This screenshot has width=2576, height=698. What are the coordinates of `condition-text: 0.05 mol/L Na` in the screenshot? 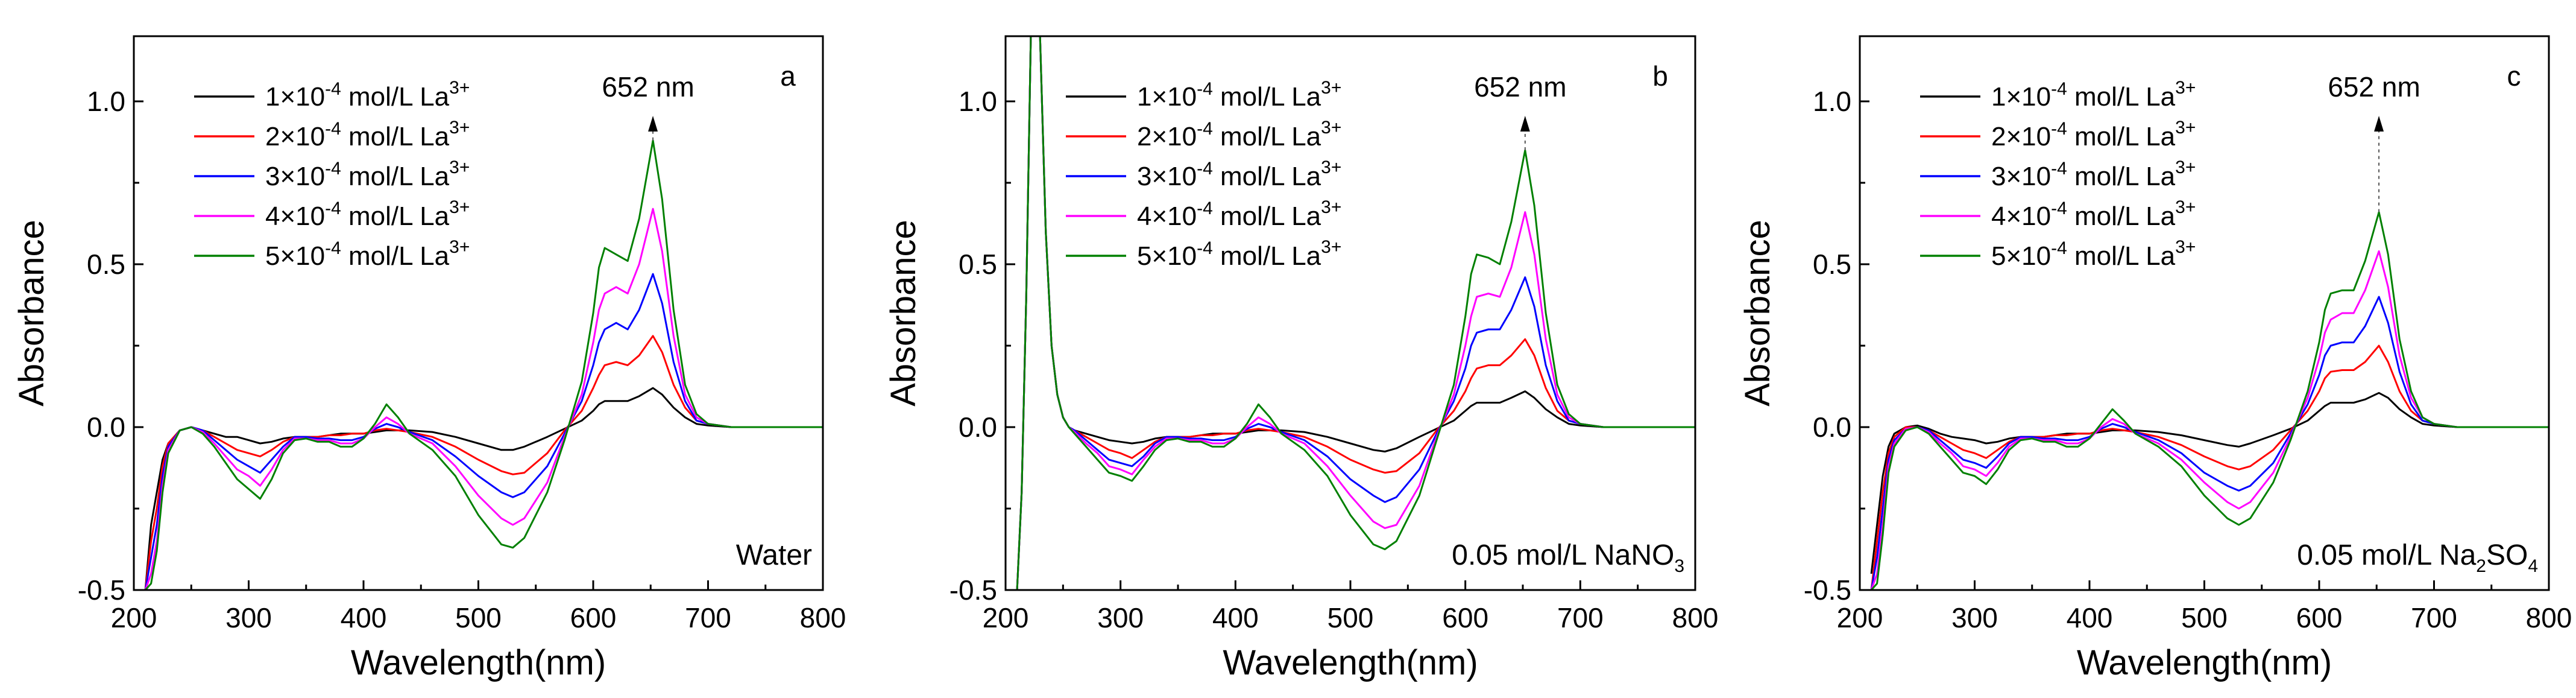 It's located at (2386, 555).